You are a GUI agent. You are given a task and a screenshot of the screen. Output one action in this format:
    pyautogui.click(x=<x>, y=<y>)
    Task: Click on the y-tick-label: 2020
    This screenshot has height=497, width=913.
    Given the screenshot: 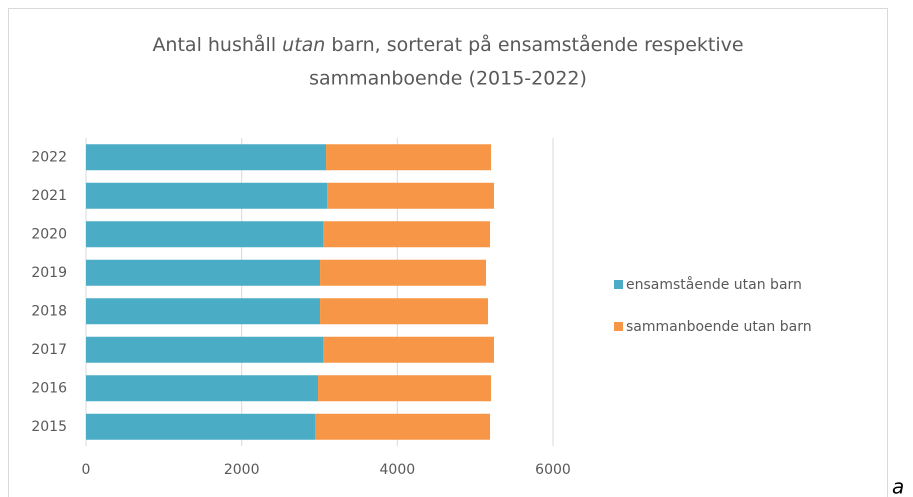 What is the action you would take?
    pyautogui.click(x=49, y=234)
    